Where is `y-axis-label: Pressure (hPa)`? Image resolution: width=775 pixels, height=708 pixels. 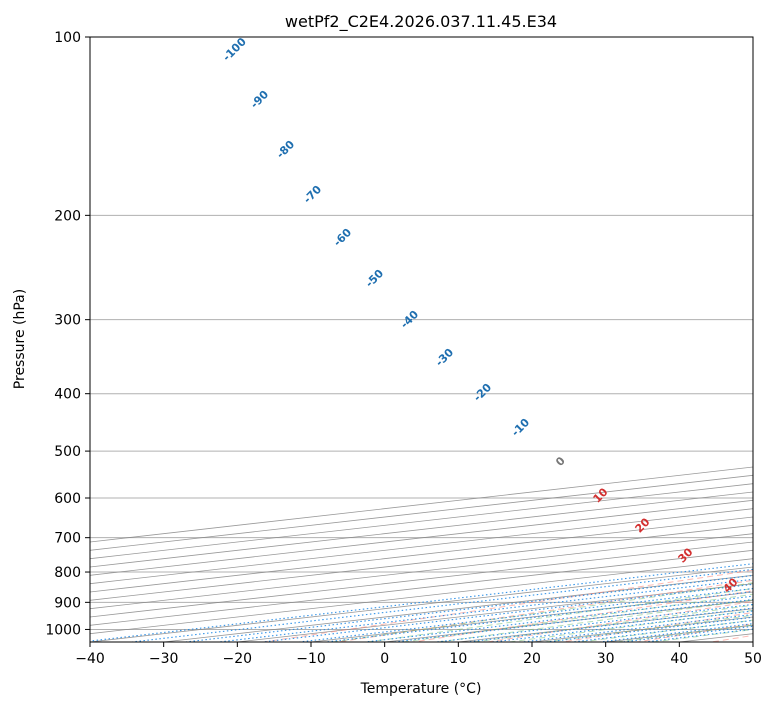
y-axis-label: Pressure (hPa) is located at coordinates (20, 339).